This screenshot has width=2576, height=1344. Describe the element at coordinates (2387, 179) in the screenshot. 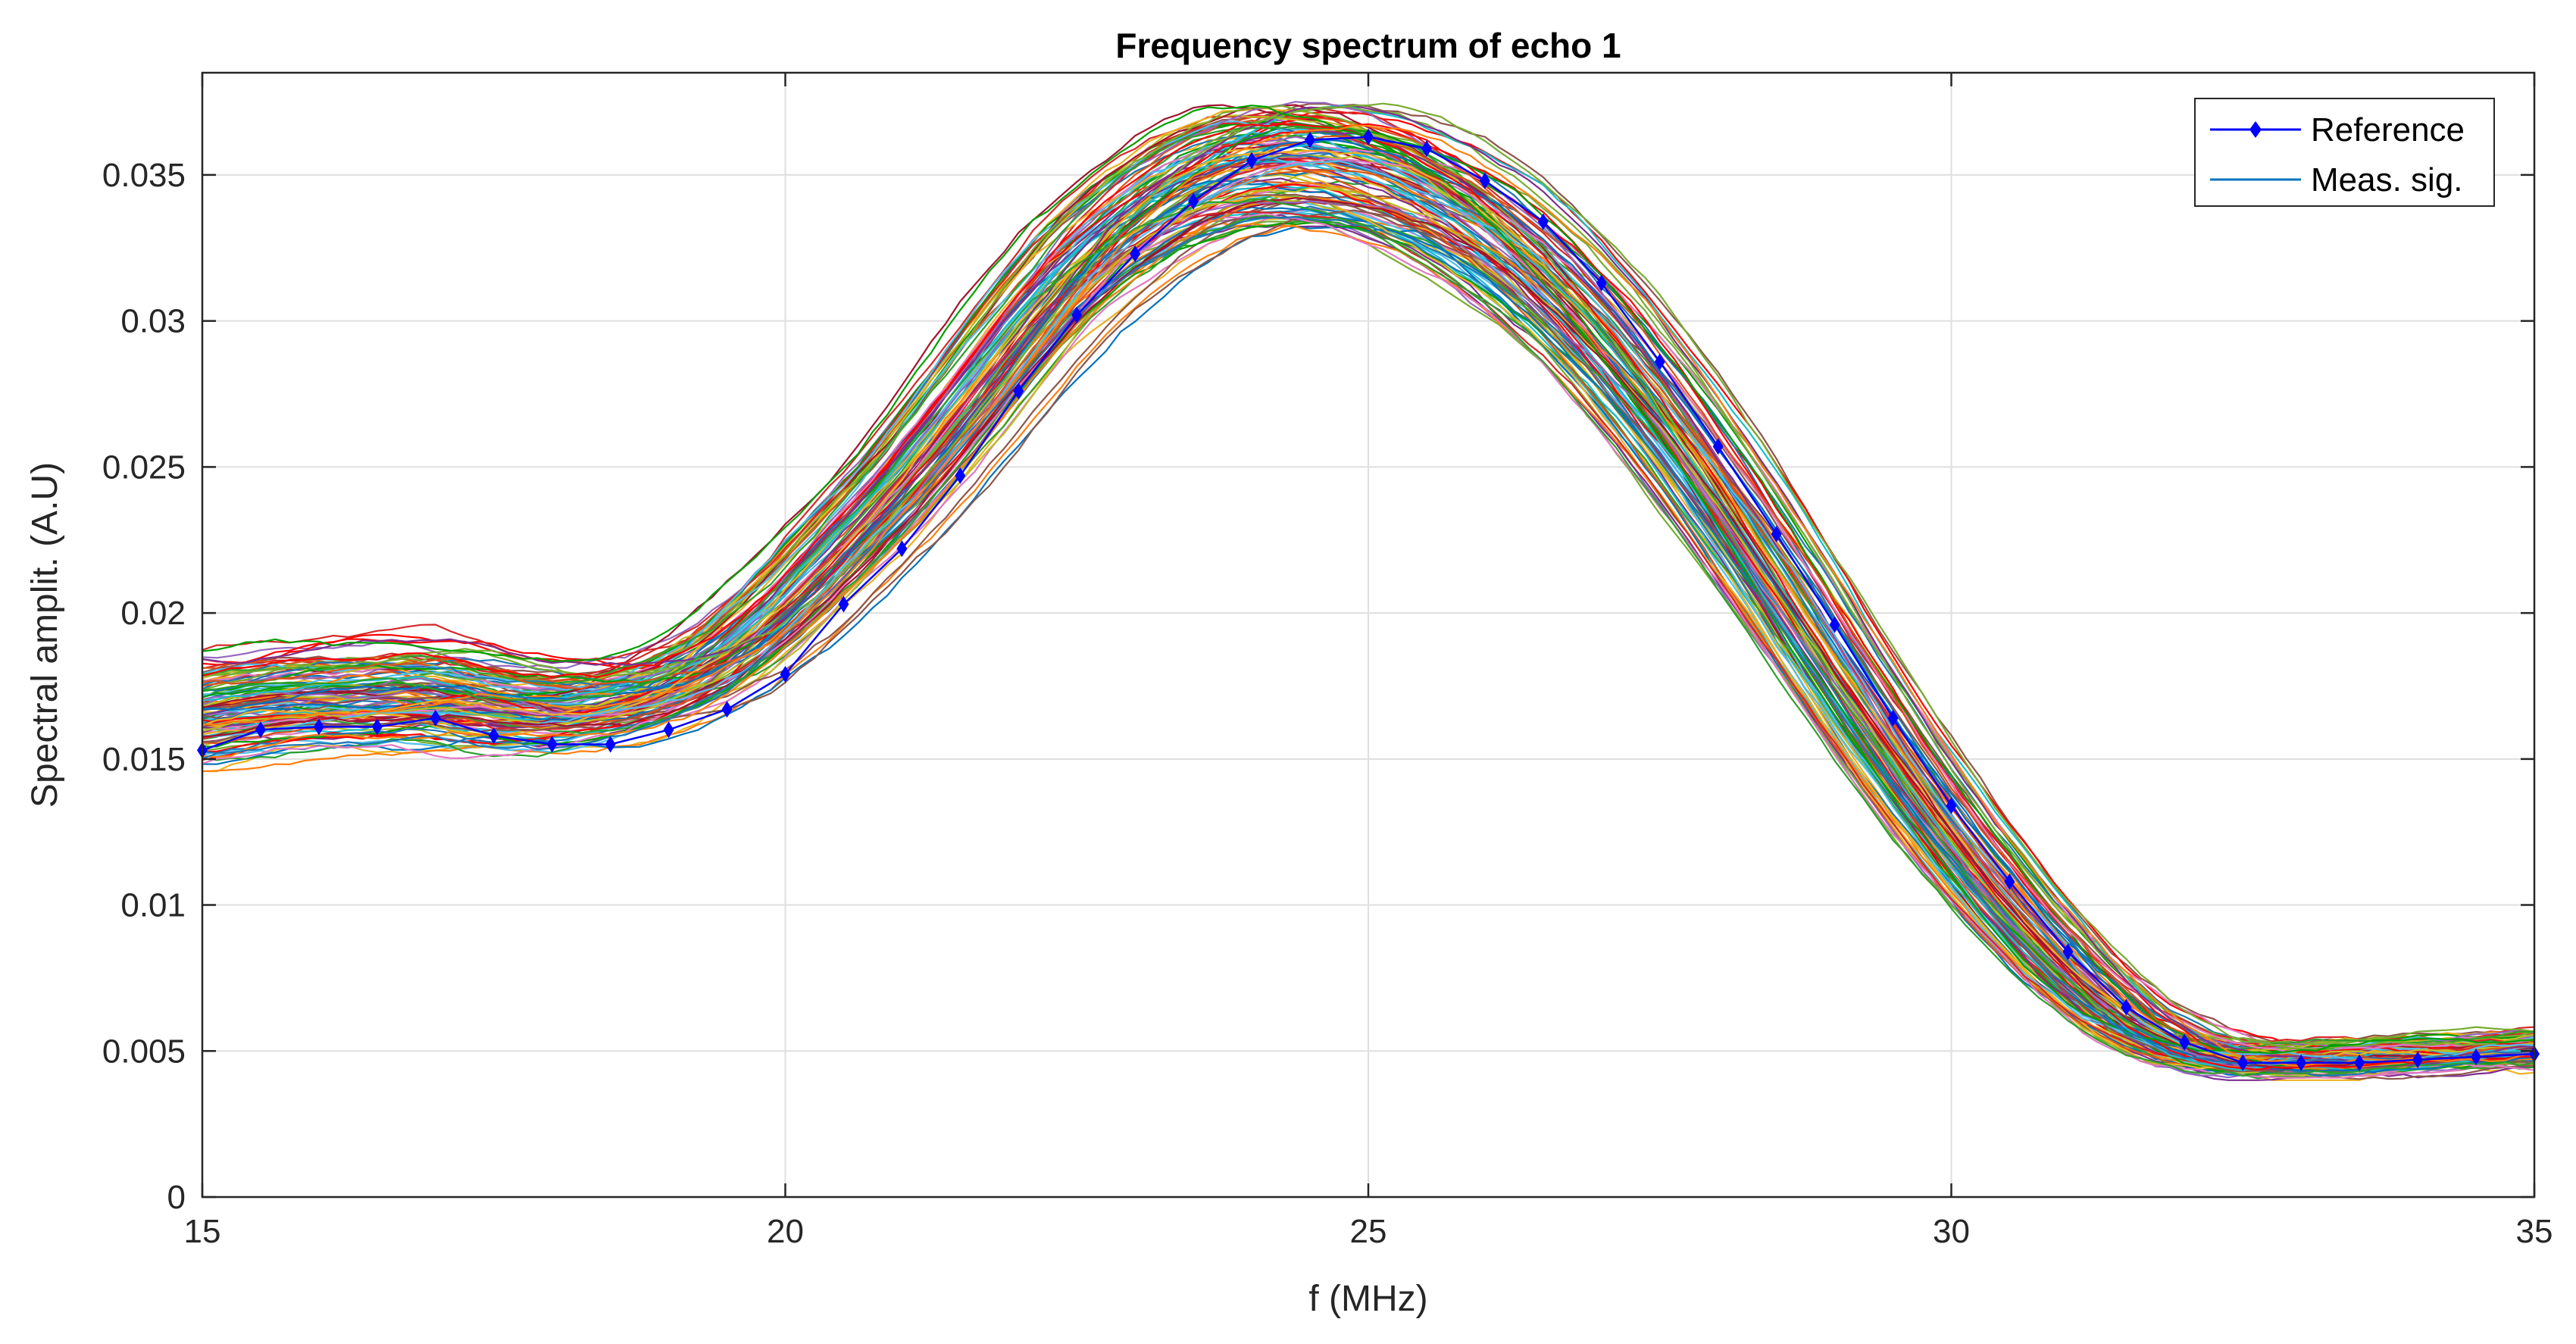

I see `legend-meas-label: Meas. sig.` at that location.